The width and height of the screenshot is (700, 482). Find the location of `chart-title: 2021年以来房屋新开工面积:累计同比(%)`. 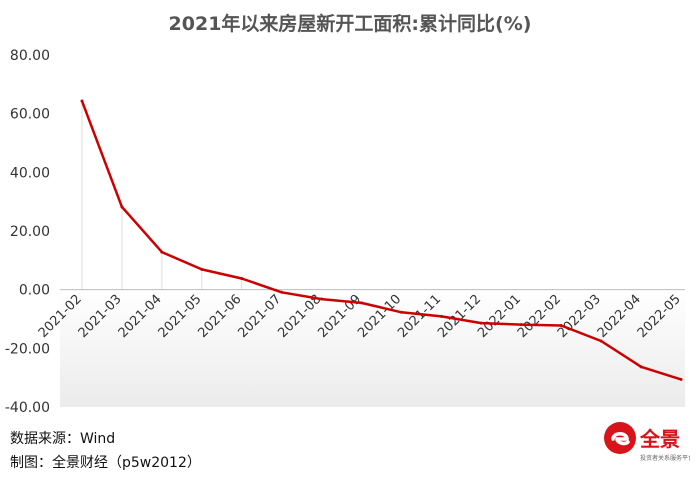

chart-title: 2021年以来房屋新开工面积:累计同比(%) is located at coordinates (350, 23).